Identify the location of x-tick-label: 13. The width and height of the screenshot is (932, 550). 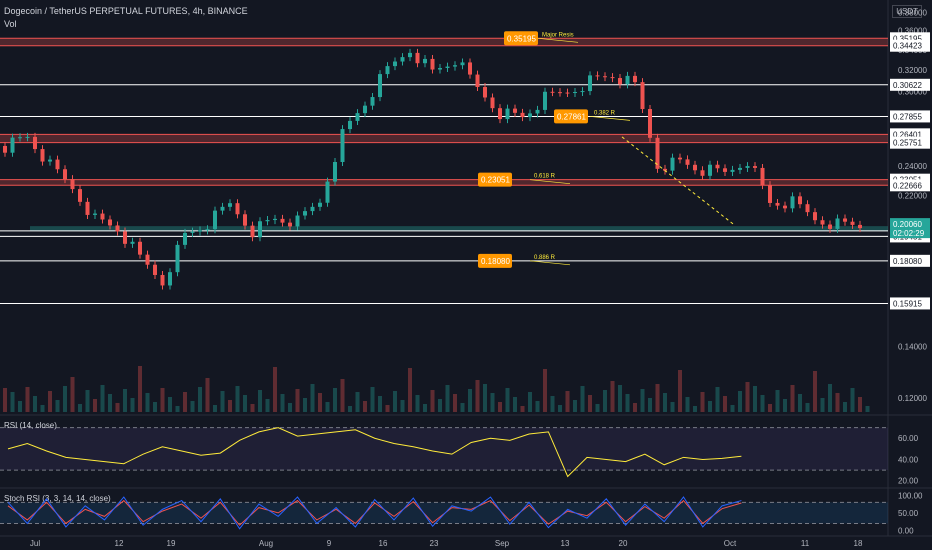
(565, 543).